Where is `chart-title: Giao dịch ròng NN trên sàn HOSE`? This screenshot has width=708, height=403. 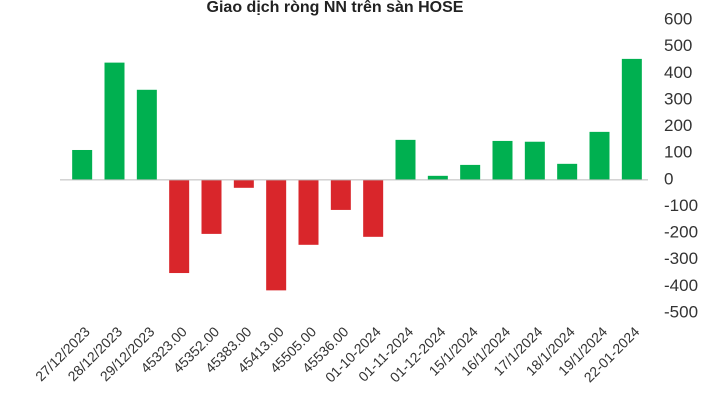
chart-title: Giao dịch ròng NN trên sàn HOSE is located at coordinates (335, 8).